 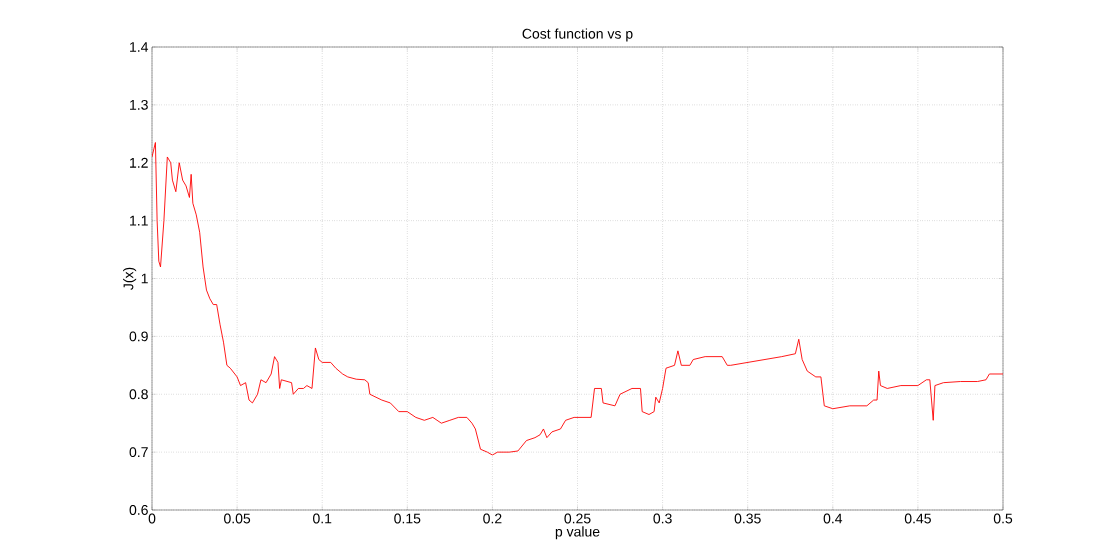 What do you see at coordinates (577, 533) in the screenshot?
I see `x-axis-title: p value` at bounding box center [577, 533].